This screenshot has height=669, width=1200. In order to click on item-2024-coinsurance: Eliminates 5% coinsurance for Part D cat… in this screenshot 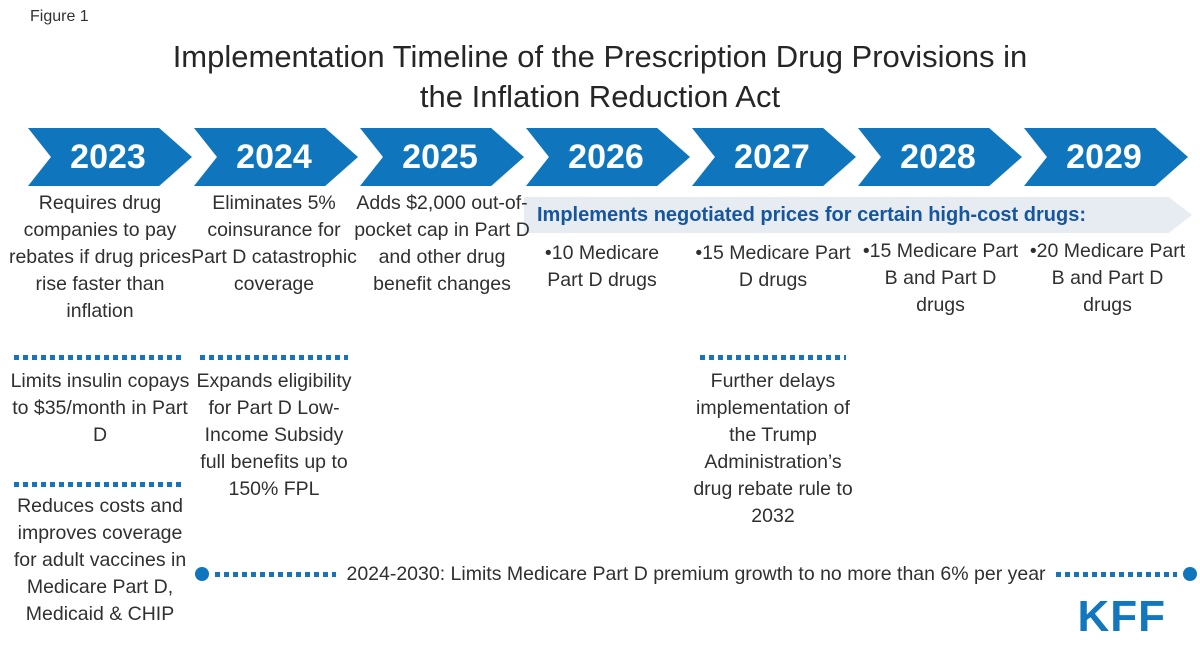, I will do `click(274, 243)`.